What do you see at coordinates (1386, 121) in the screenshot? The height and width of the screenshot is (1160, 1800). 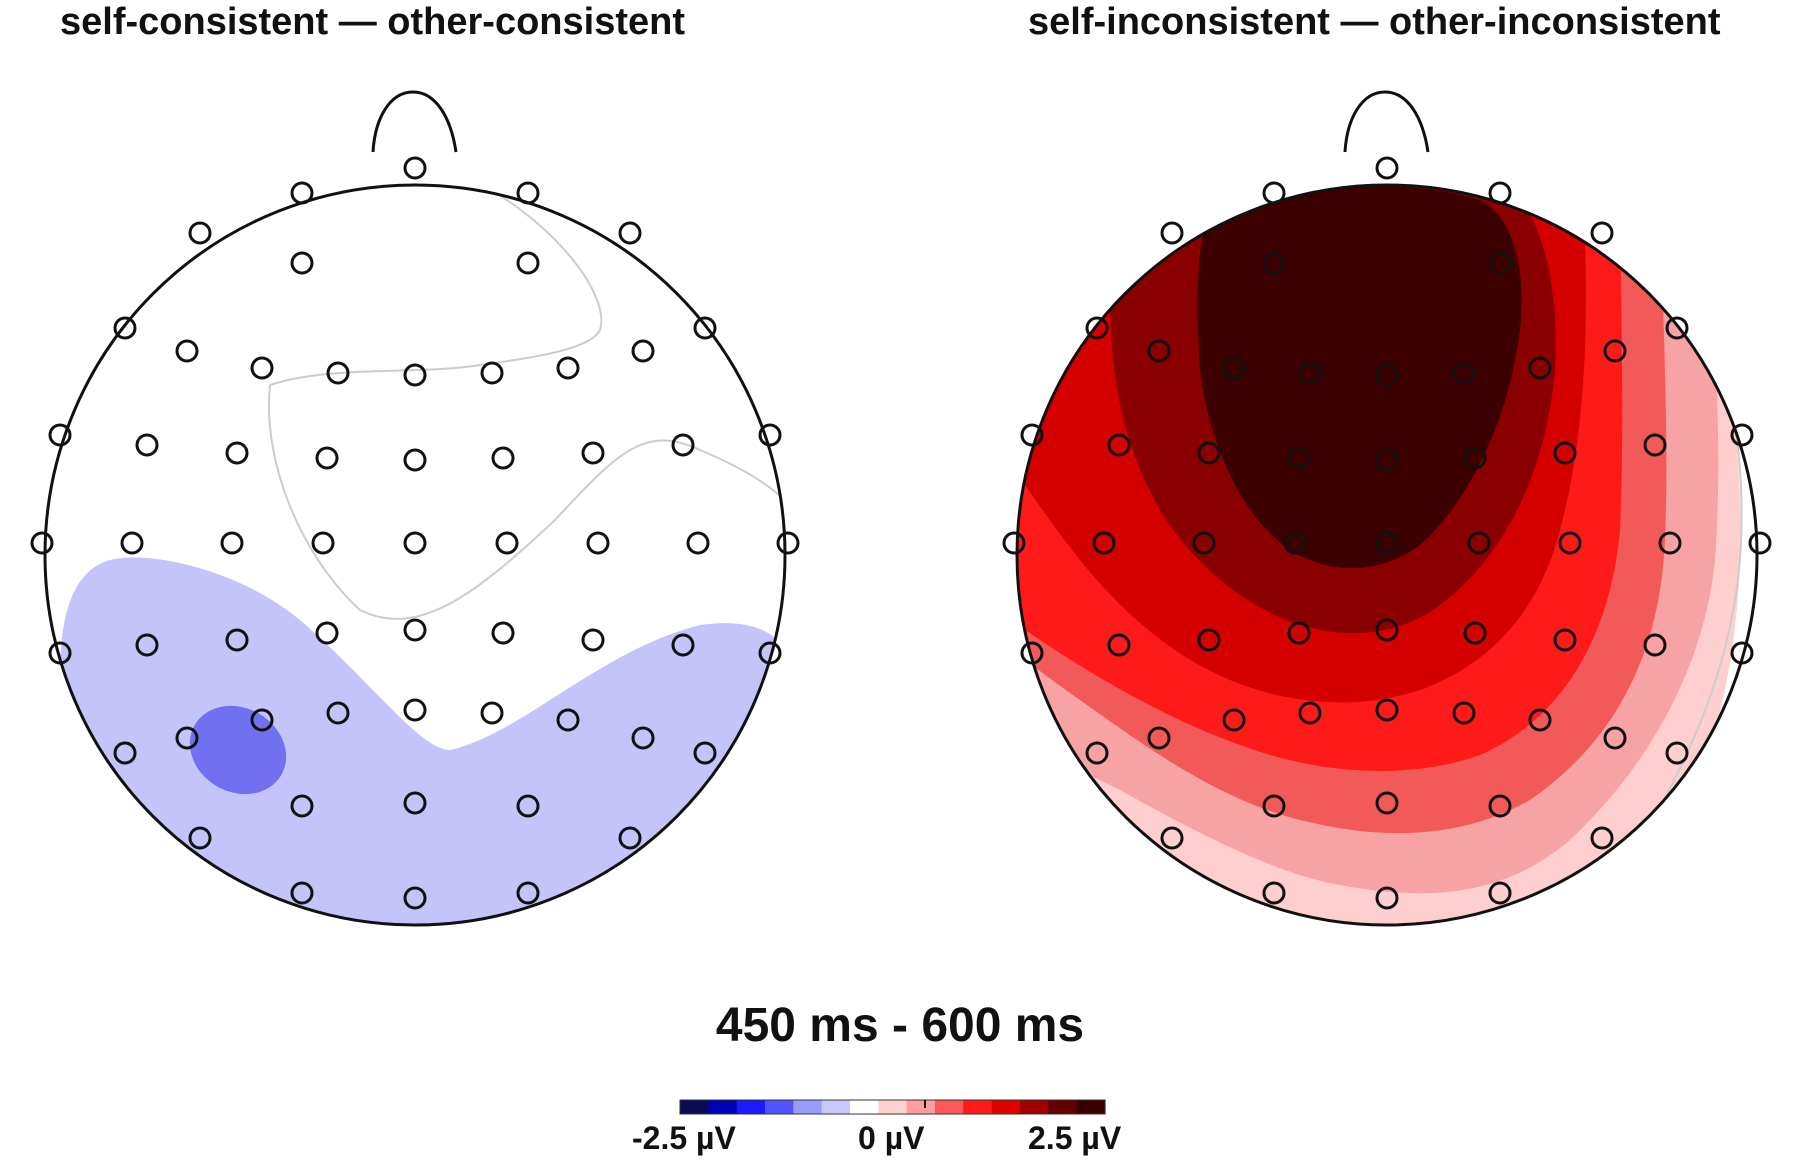 I see `right-nose-icon` at bounding box center [1386, 121].